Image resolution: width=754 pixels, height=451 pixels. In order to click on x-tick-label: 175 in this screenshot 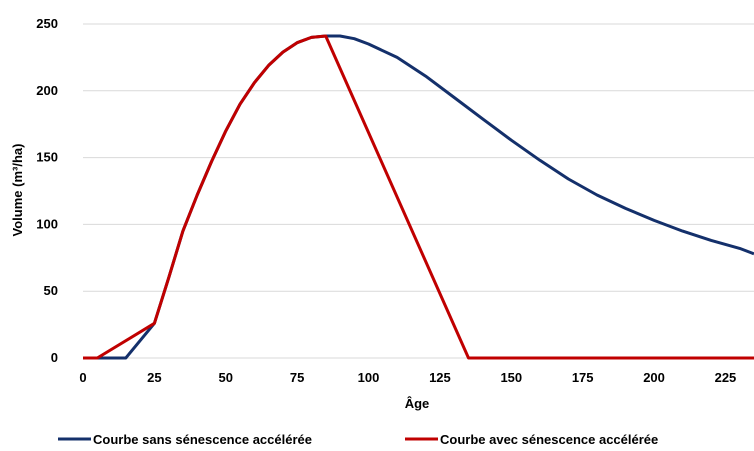, I will do `click(583, 377)`.